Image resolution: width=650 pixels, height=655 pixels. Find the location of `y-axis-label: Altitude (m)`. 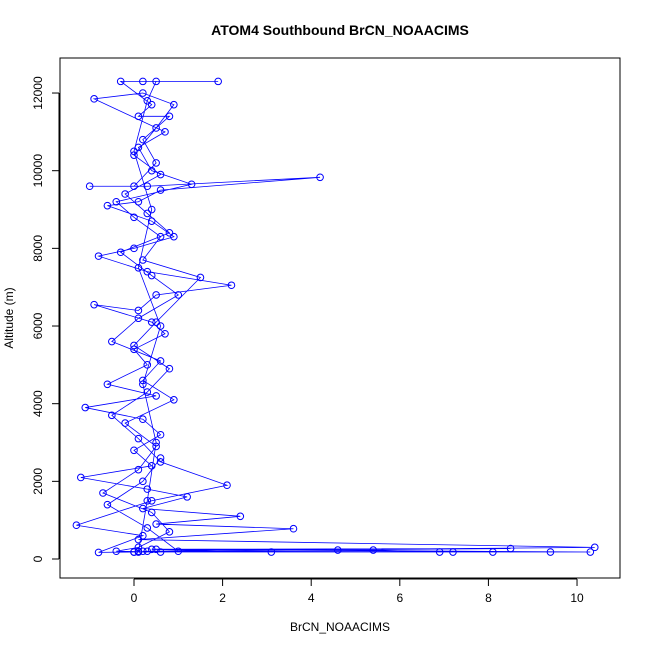

y-axis-label: Altitude (m) is located at coordinates (9, 317).